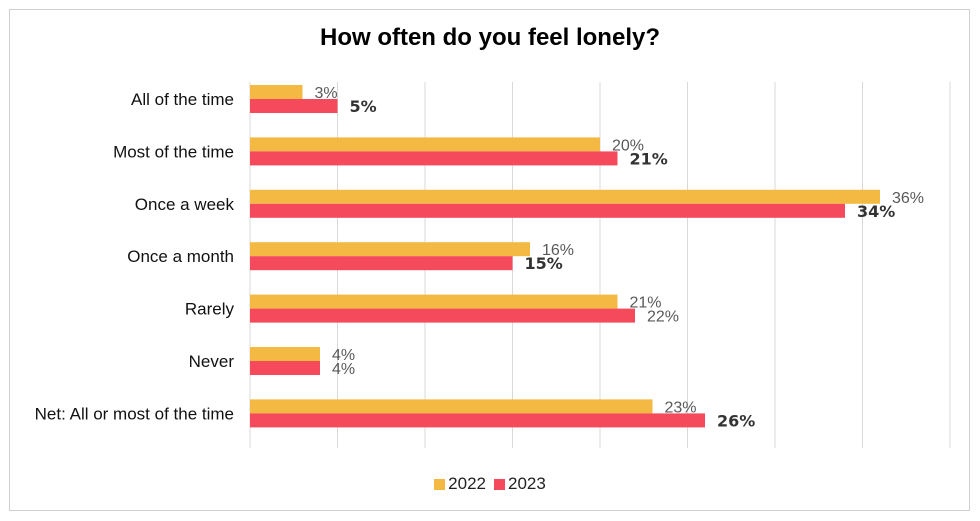 This screenshot has height=521, width=980. I want to click on legend-item-2022: 2022, so click(460, 484).